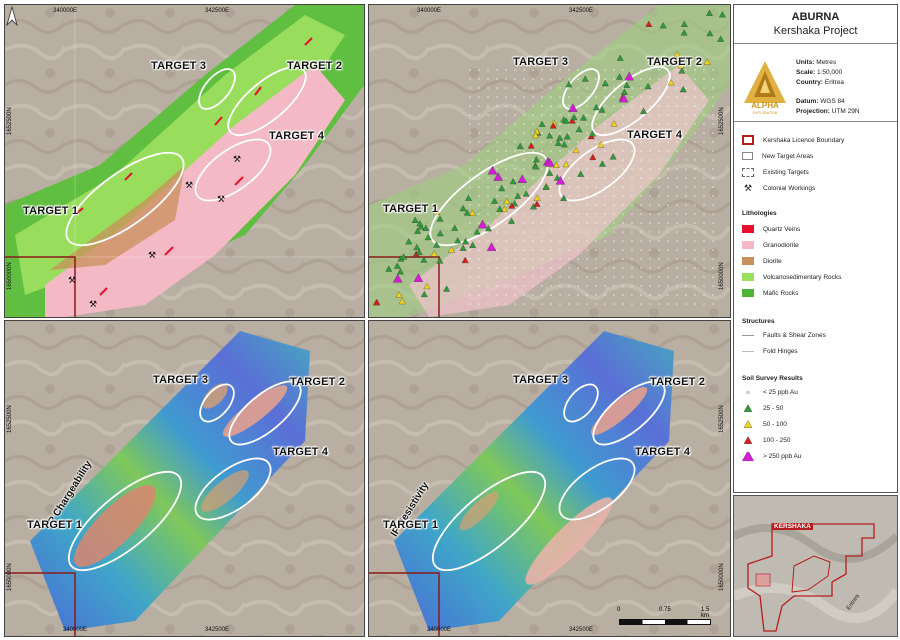  Describe the element at coordinates (815, 17) in the screenshot. I see `project-title: ABURNA` at that location.